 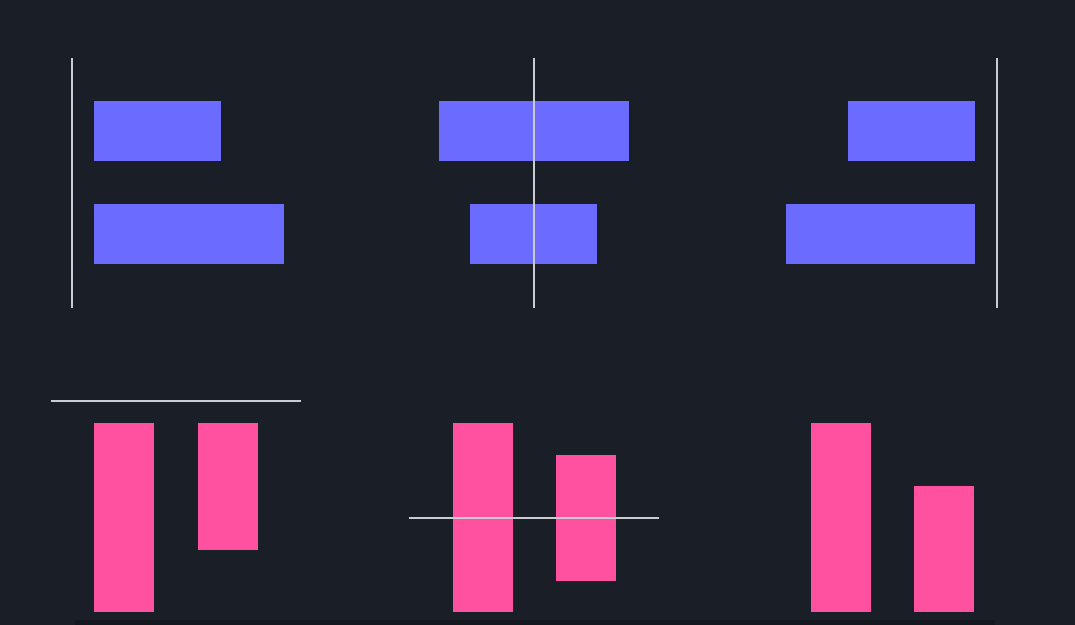 What do you see at coordinates (72, 183) in the screenshot?
I see `left-alignment-guide` at bounding box center [72, 183].